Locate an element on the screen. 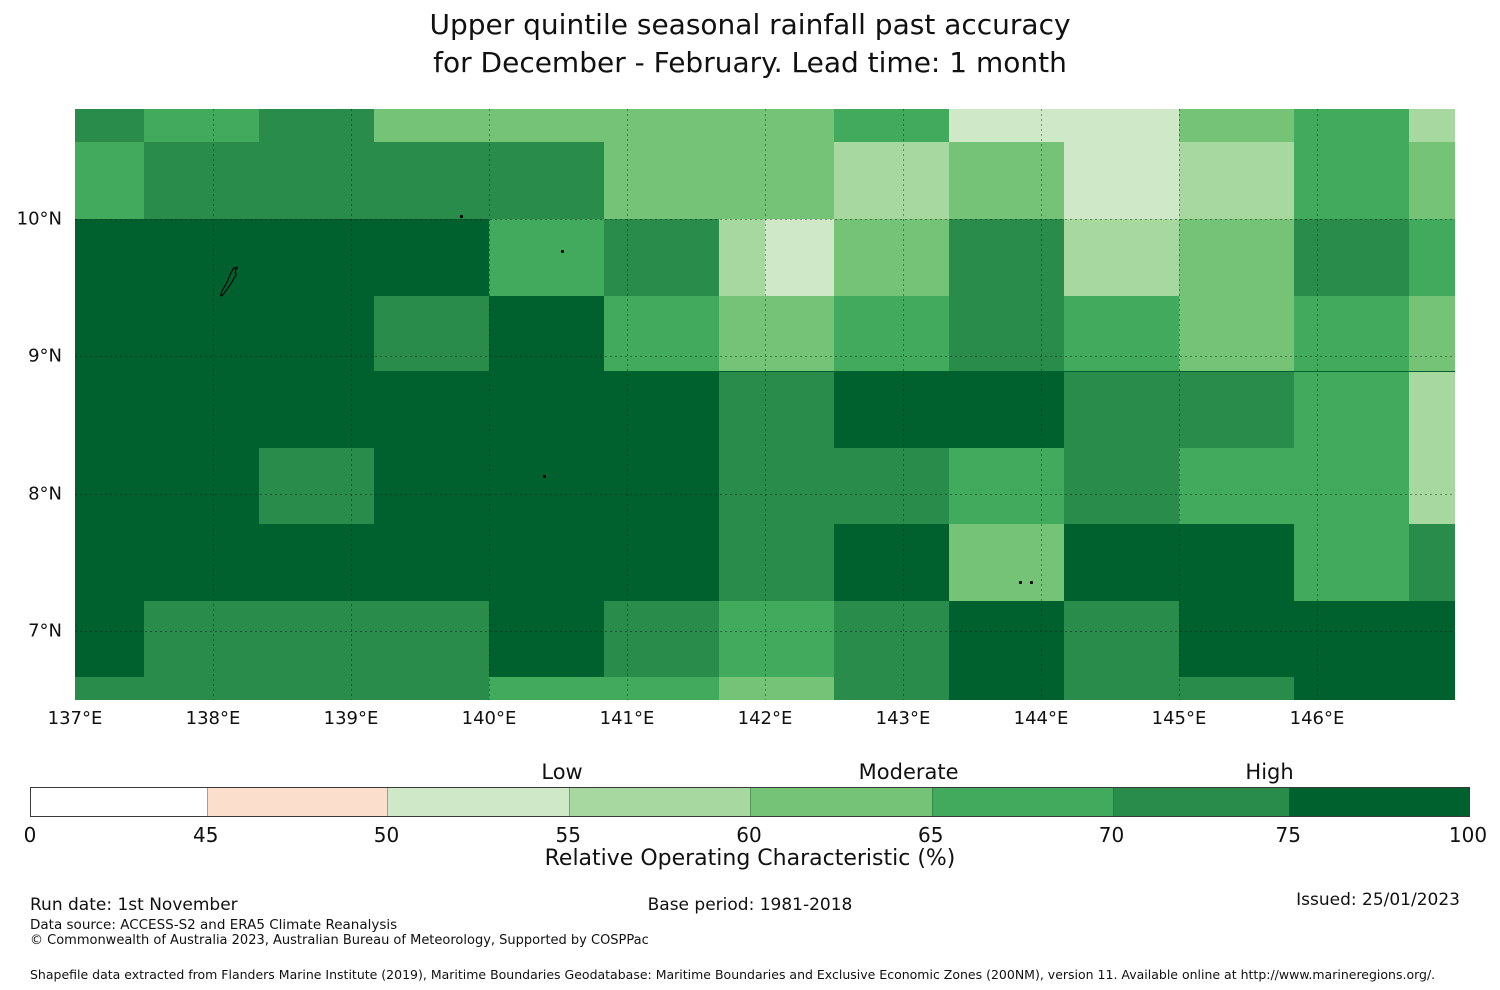 The height and width of the screenshot is (990, 1500). run-date-text: Run date: 1st November is located at coordinates (134, 905).